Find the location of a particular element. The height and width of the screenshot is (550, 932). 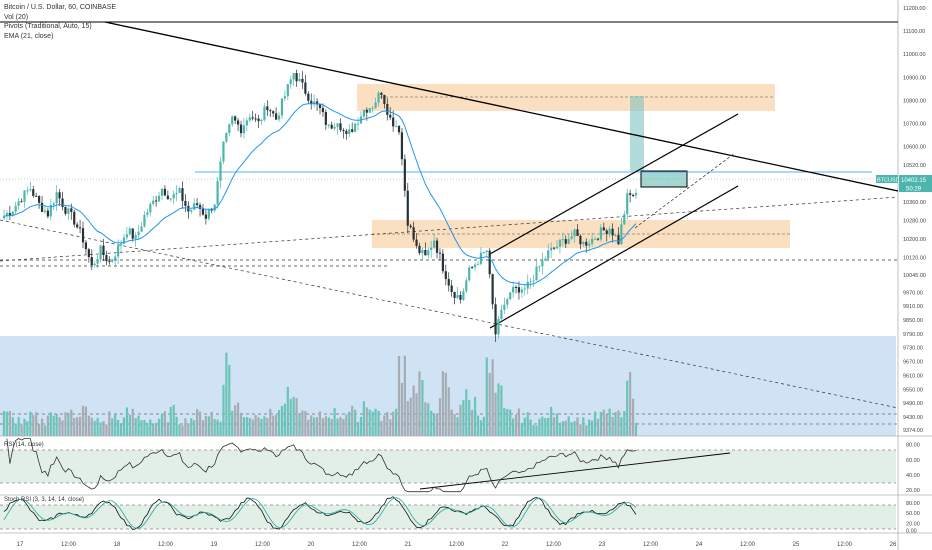

channel-midline is located at coordinates (685, 190).